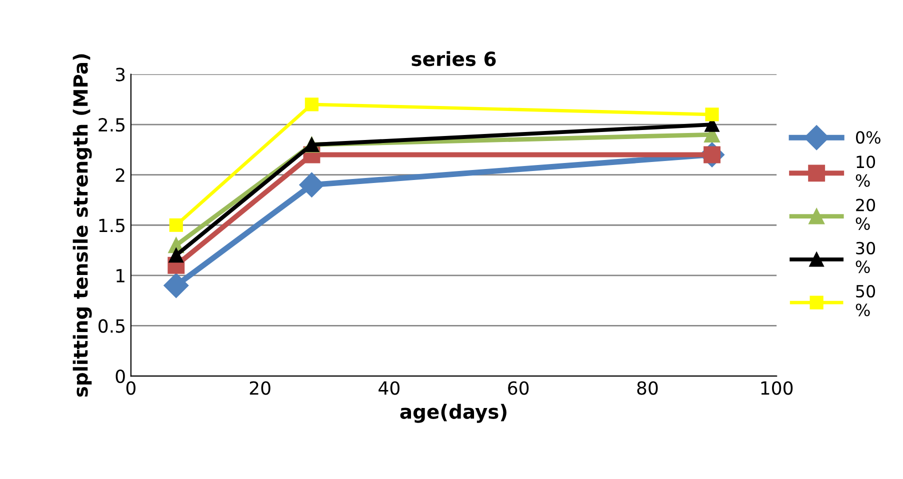 The height and width of the screenshot is (479, 903). What do you see at coordinates (111, 225) in the screenshot?
I see `y-tick-label: 1.5` at bounding box center [111, 225].